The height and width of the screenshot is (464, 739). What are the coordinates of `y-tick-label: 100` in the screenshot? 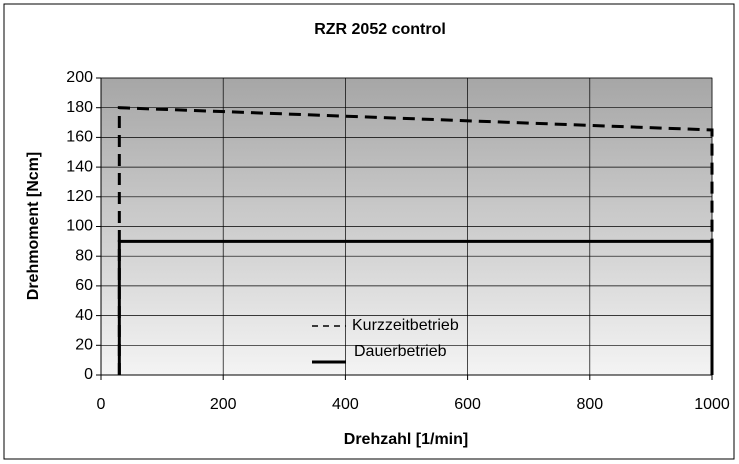 It's located at (79, 226).